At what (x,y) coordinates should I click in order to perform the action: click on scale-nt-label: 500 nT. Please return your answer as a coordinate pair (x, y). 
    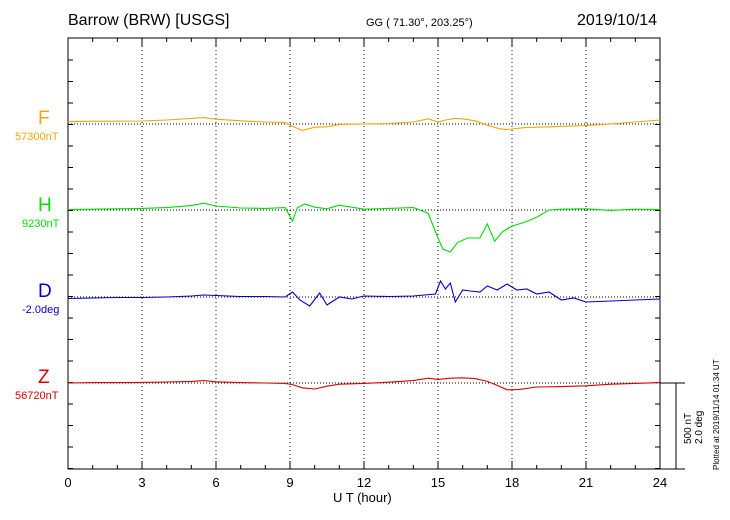
    Looking at the image, I should click on (688, 428).